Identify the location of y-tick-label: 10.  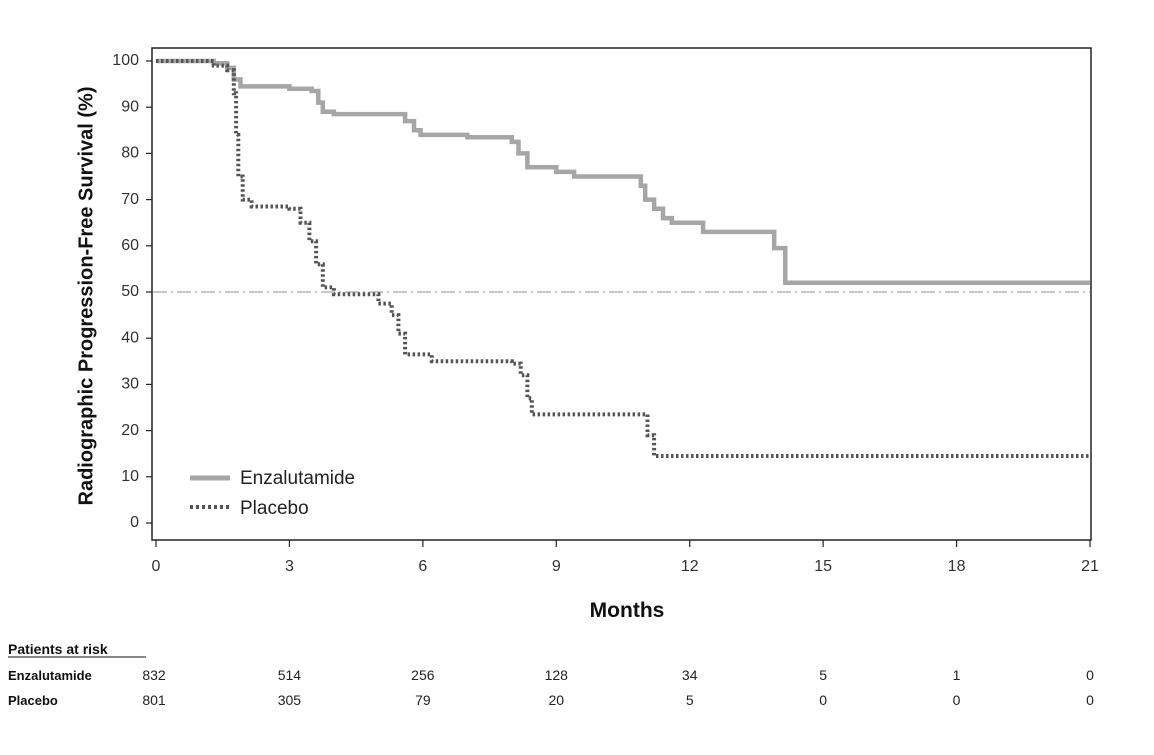
(130, 476).